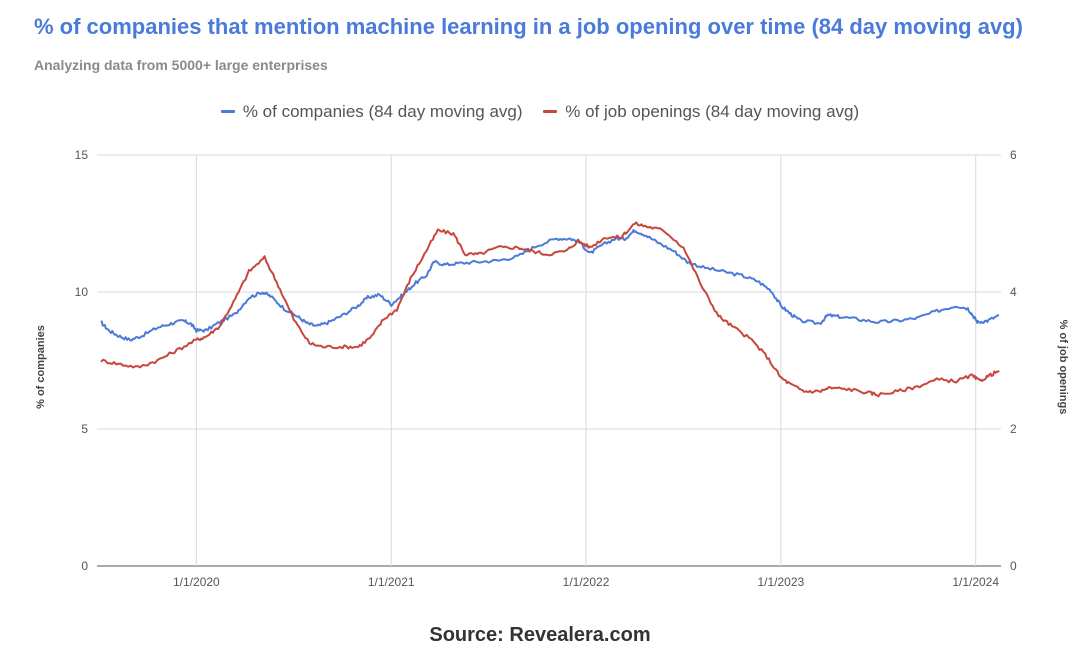 The image size is (1080, 668). I want to click on legend-item-job-openings: % of job openings (84 day moving avg), so click(701, 112).